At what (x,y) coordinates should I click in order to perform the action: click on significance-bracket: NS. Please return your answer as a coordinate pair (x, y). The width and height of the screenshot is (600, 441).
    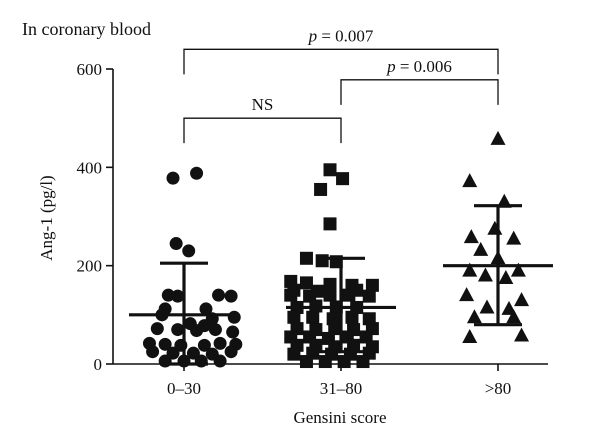
    Looking at the image, I should click on (262, 119).